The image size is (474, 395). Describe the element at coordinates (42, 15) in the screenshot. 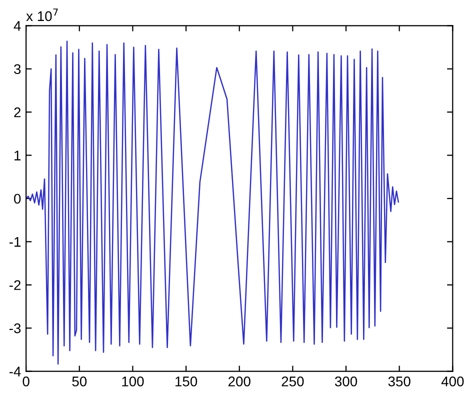

I see `text: x 10$^{7}$` at that location.